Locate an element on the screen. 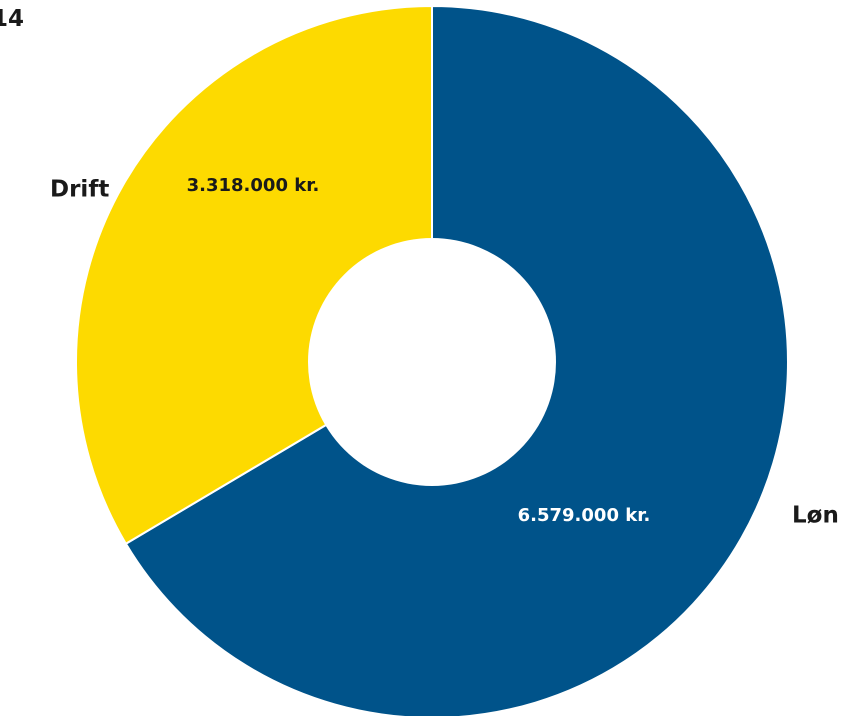  chart-title-fragment: 14 is located at coordinates (12, 19).